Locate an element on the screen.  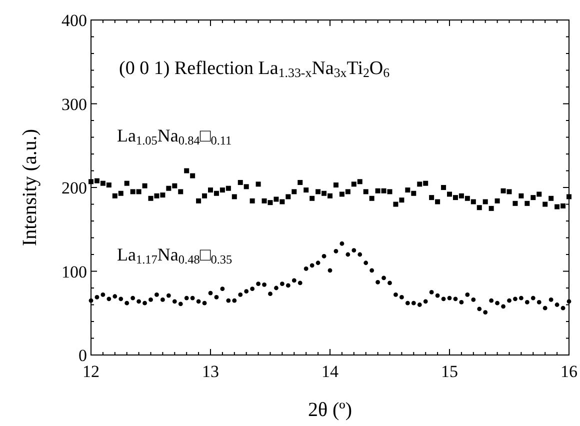
series-label: La$_{1.17}$Na$_{0.48}$□$_{0.35}$ is located at coordinates (174, 255).